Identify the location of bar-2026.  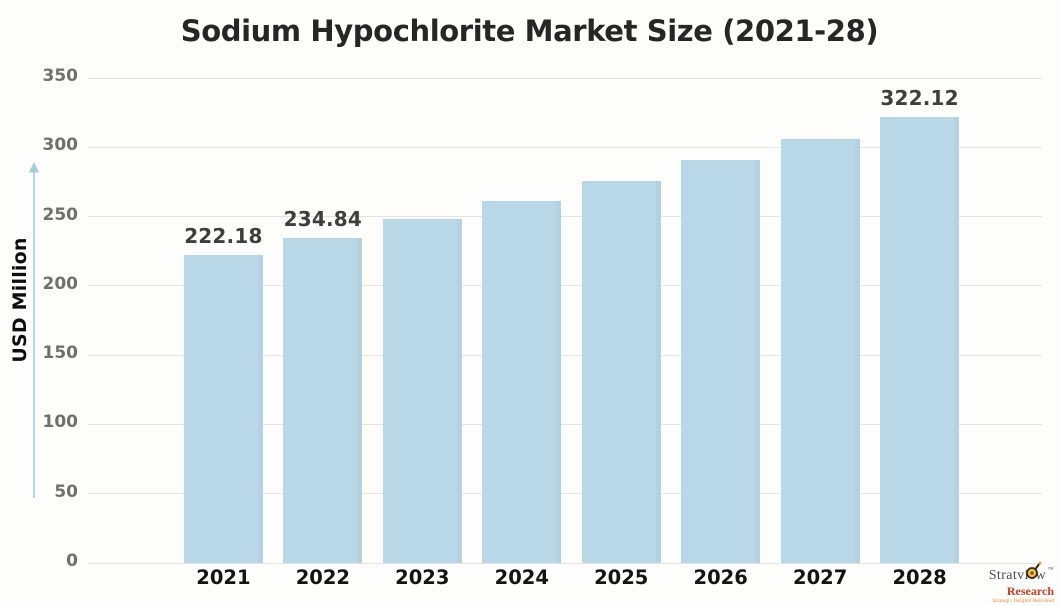
(721, 361).